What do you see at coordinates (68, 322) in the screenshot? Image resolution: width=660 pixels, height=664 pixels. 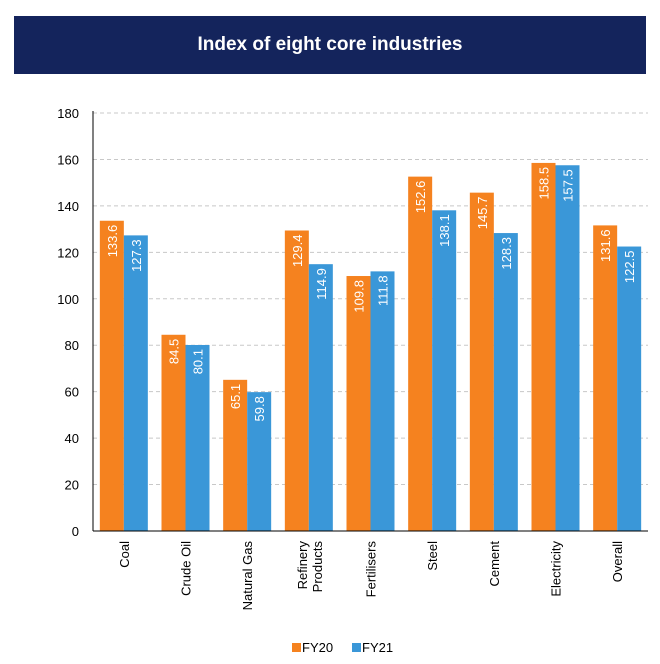 I see `y-axis-ticks: 0 20 40 60 80 100 120 140 160 180` at bounding box center [68, 322].